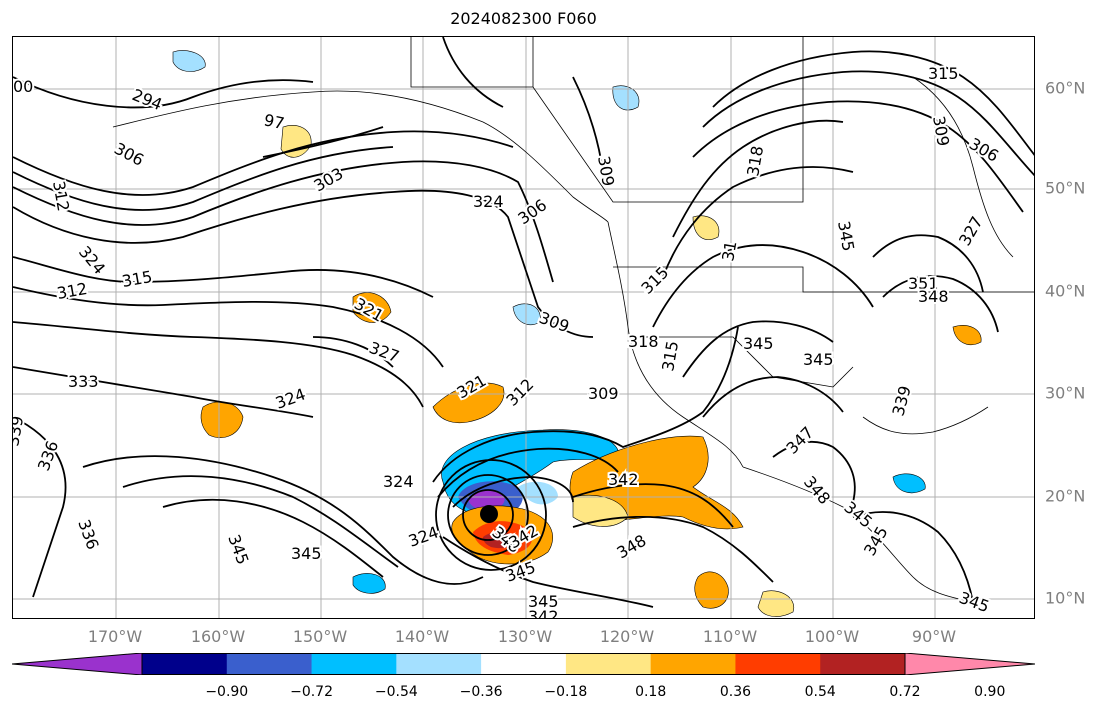  Describe the element at coordinates (905, 692) in the screenshot. I see `colorbar-tick-label: 0.72` at that location.